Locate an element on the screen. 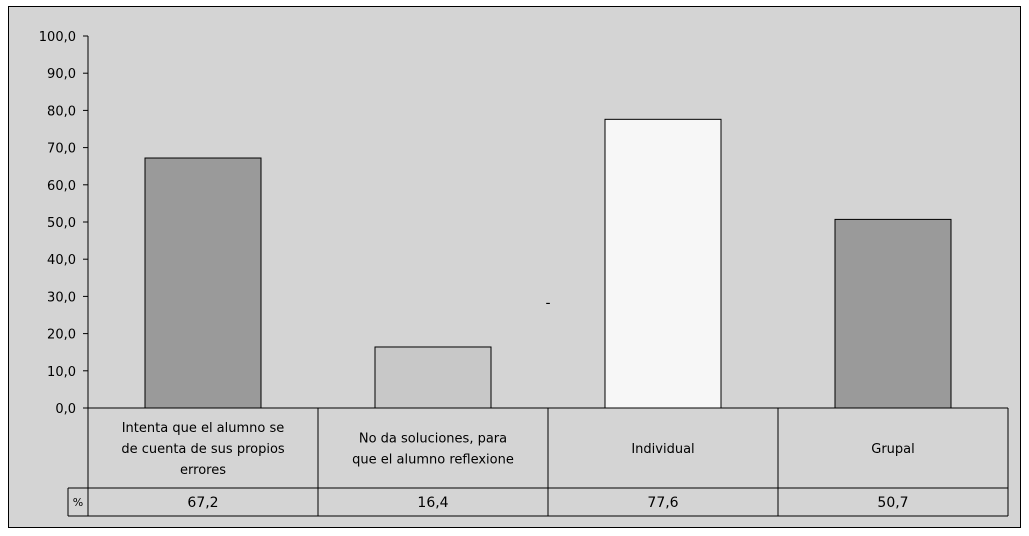  data-value-label: 16,4 is located at coordinates (432, 503).